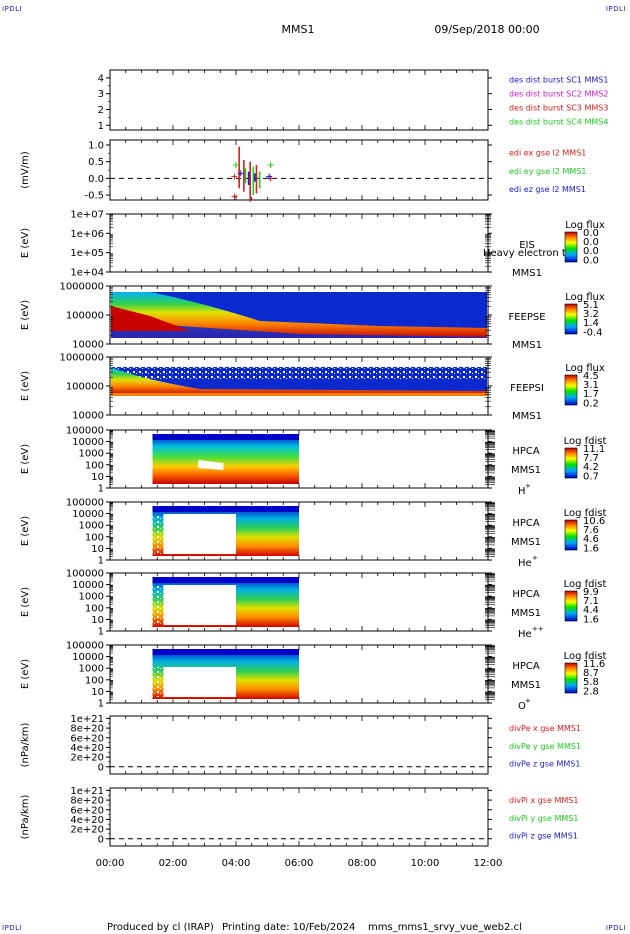 The height and width of the screenshot is (934, 630). What do you see at coordinates (591, 305) in the screenshot?
I see `colorbar-tick-label: 5.1` at bounding box center [591, 305].